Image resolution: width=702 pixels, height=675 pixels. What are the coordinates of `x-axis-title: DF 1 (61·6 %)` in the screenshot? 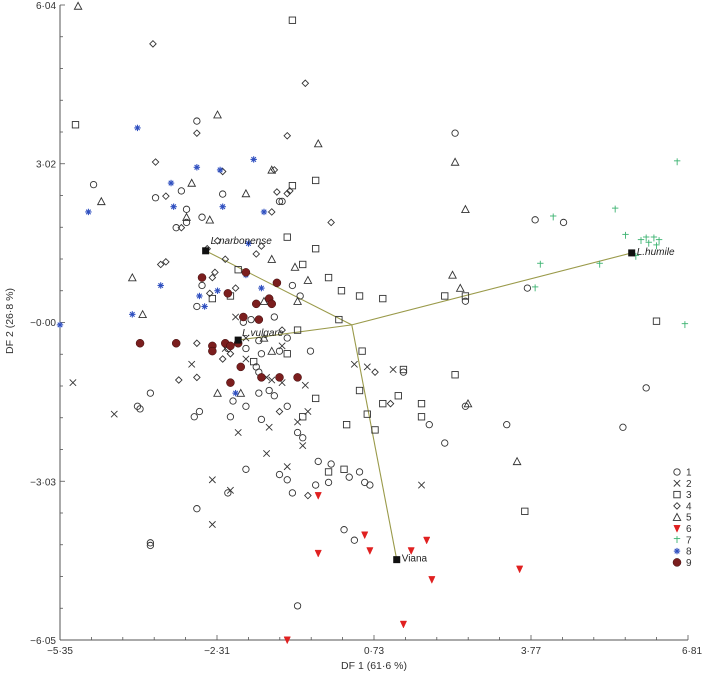 It's located at (374, 666).